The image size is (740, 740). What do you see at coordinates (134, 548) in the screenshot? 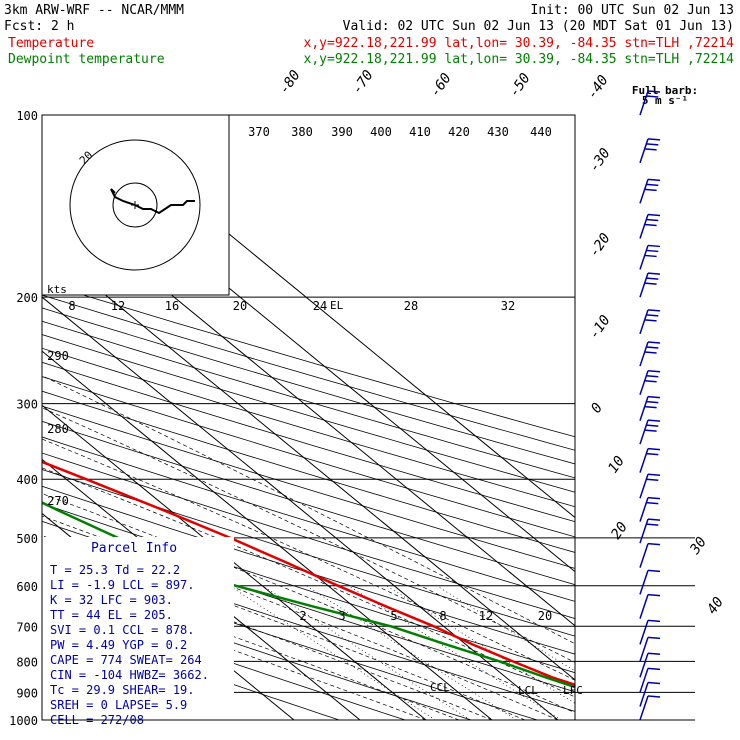
I see `parcel-info-title: Parcel Info` at bounding box center [134, 548].